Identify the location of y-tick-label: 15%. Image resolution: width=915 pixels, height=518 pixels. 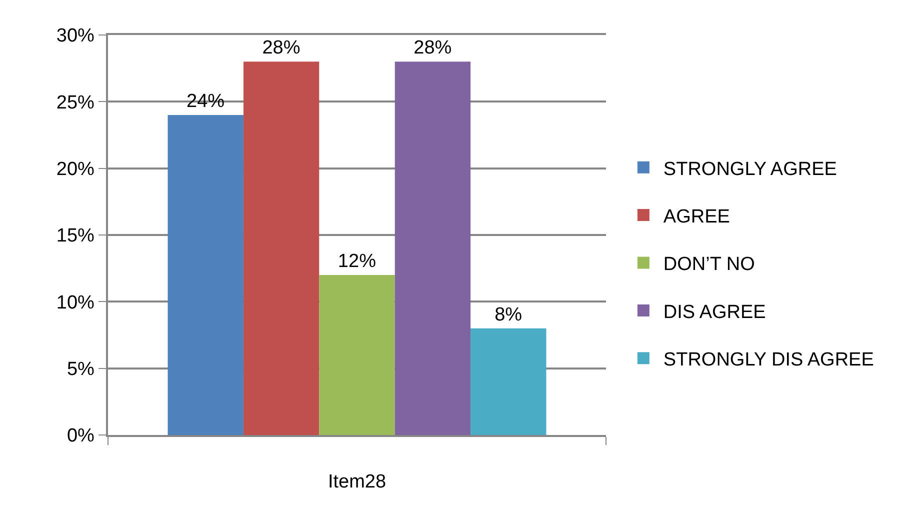
(75, 236).